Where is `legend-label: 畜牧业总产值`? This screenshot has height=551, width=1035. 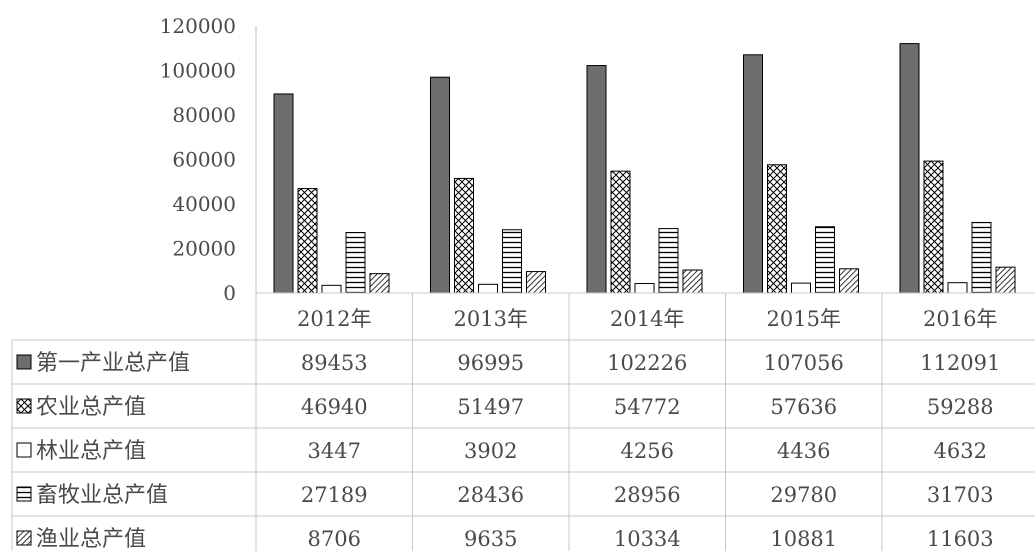
legend-label: 畜牧业总产值 is located at coordinates (102, 495).